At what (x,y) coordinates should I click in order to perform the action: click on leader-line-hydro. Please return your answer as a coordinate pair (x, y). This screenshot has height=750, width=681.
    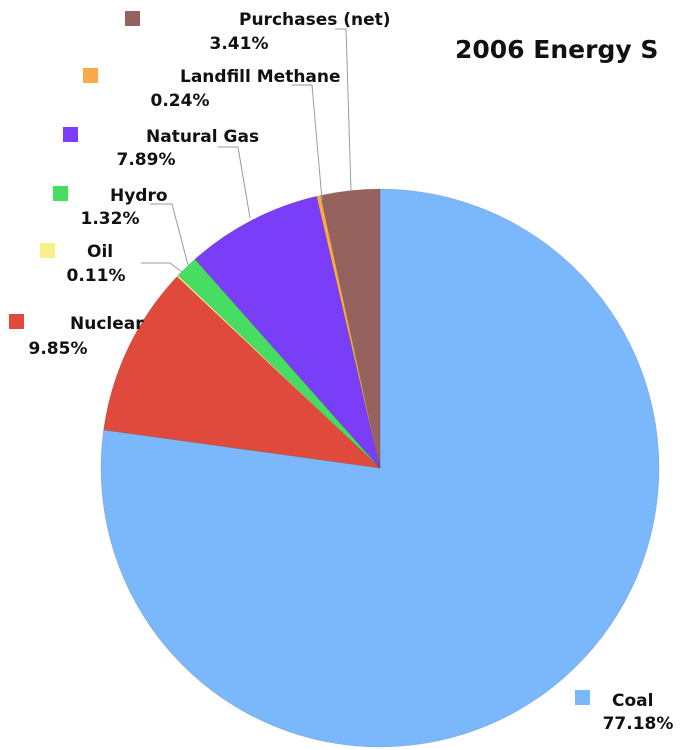
    Looking at the image, I should click on (169, 234).